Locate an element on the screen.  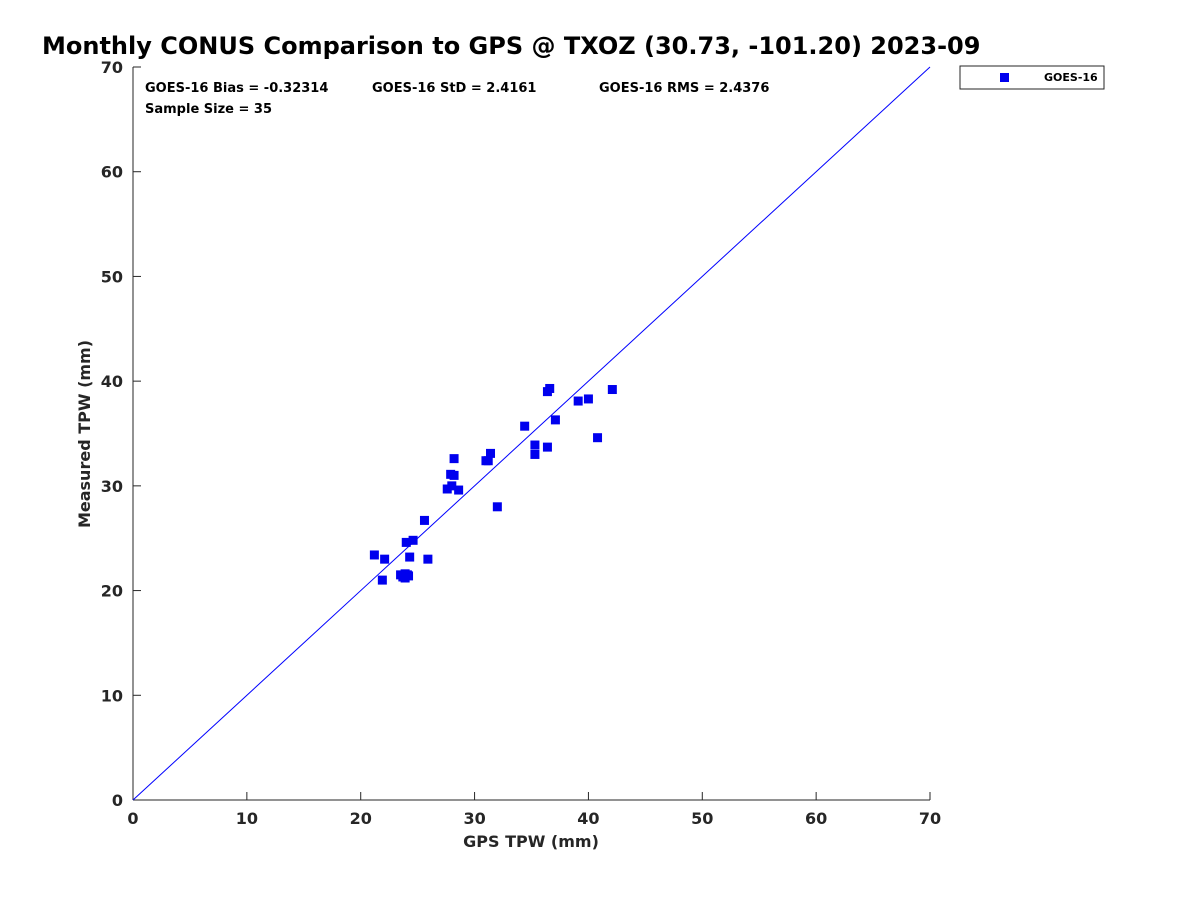
x-tick-label: 70 is located at coordinates (930, 818).